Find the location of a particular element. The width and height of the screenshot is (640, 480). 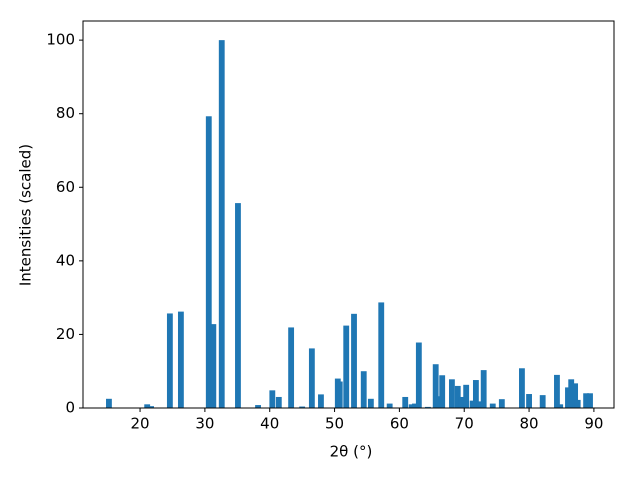

y-tick-label: 100 is located at coordinates (60, 40).